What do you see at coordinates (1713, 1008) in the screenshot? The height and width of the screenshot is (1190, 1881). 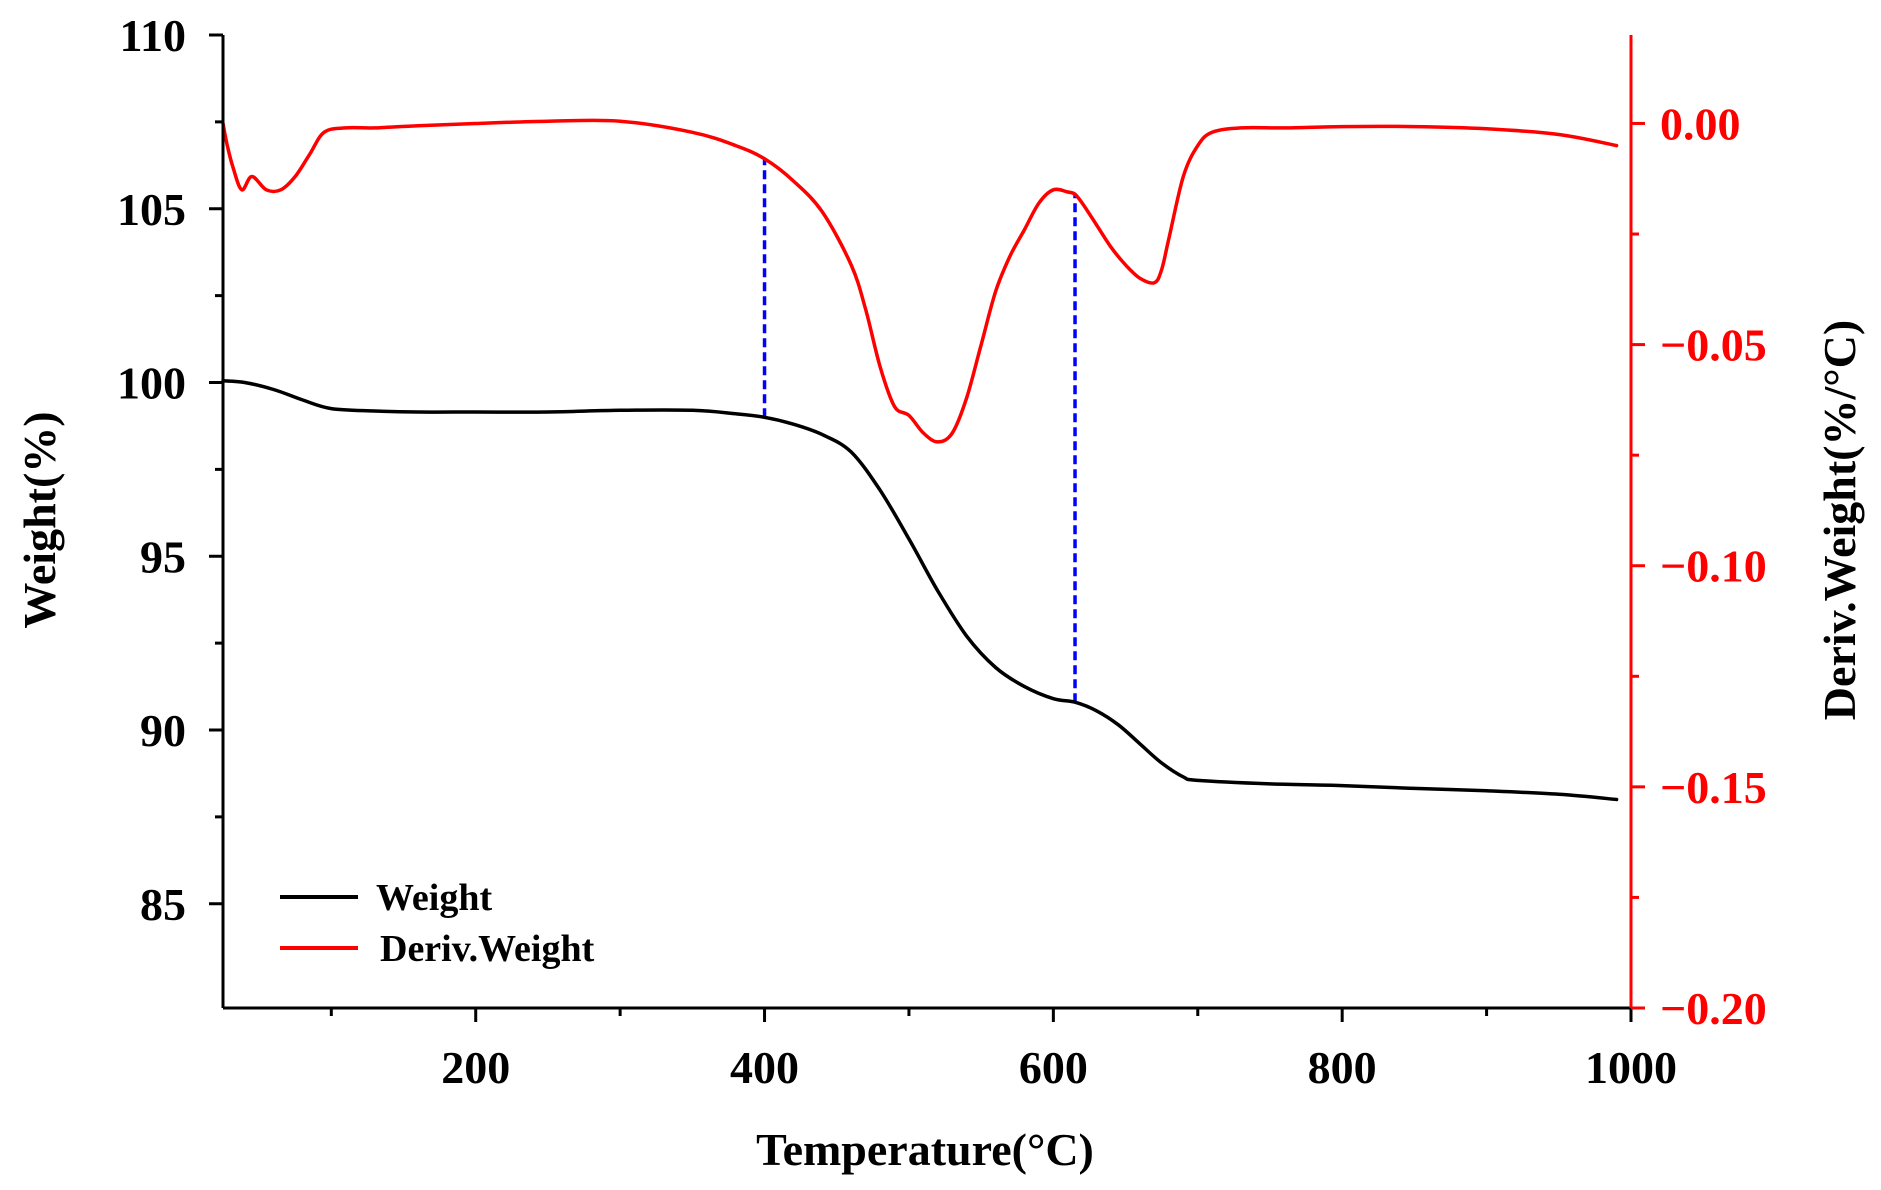 I see `y2-tick-label: −0.20` at bounding box center [1713, 1008].